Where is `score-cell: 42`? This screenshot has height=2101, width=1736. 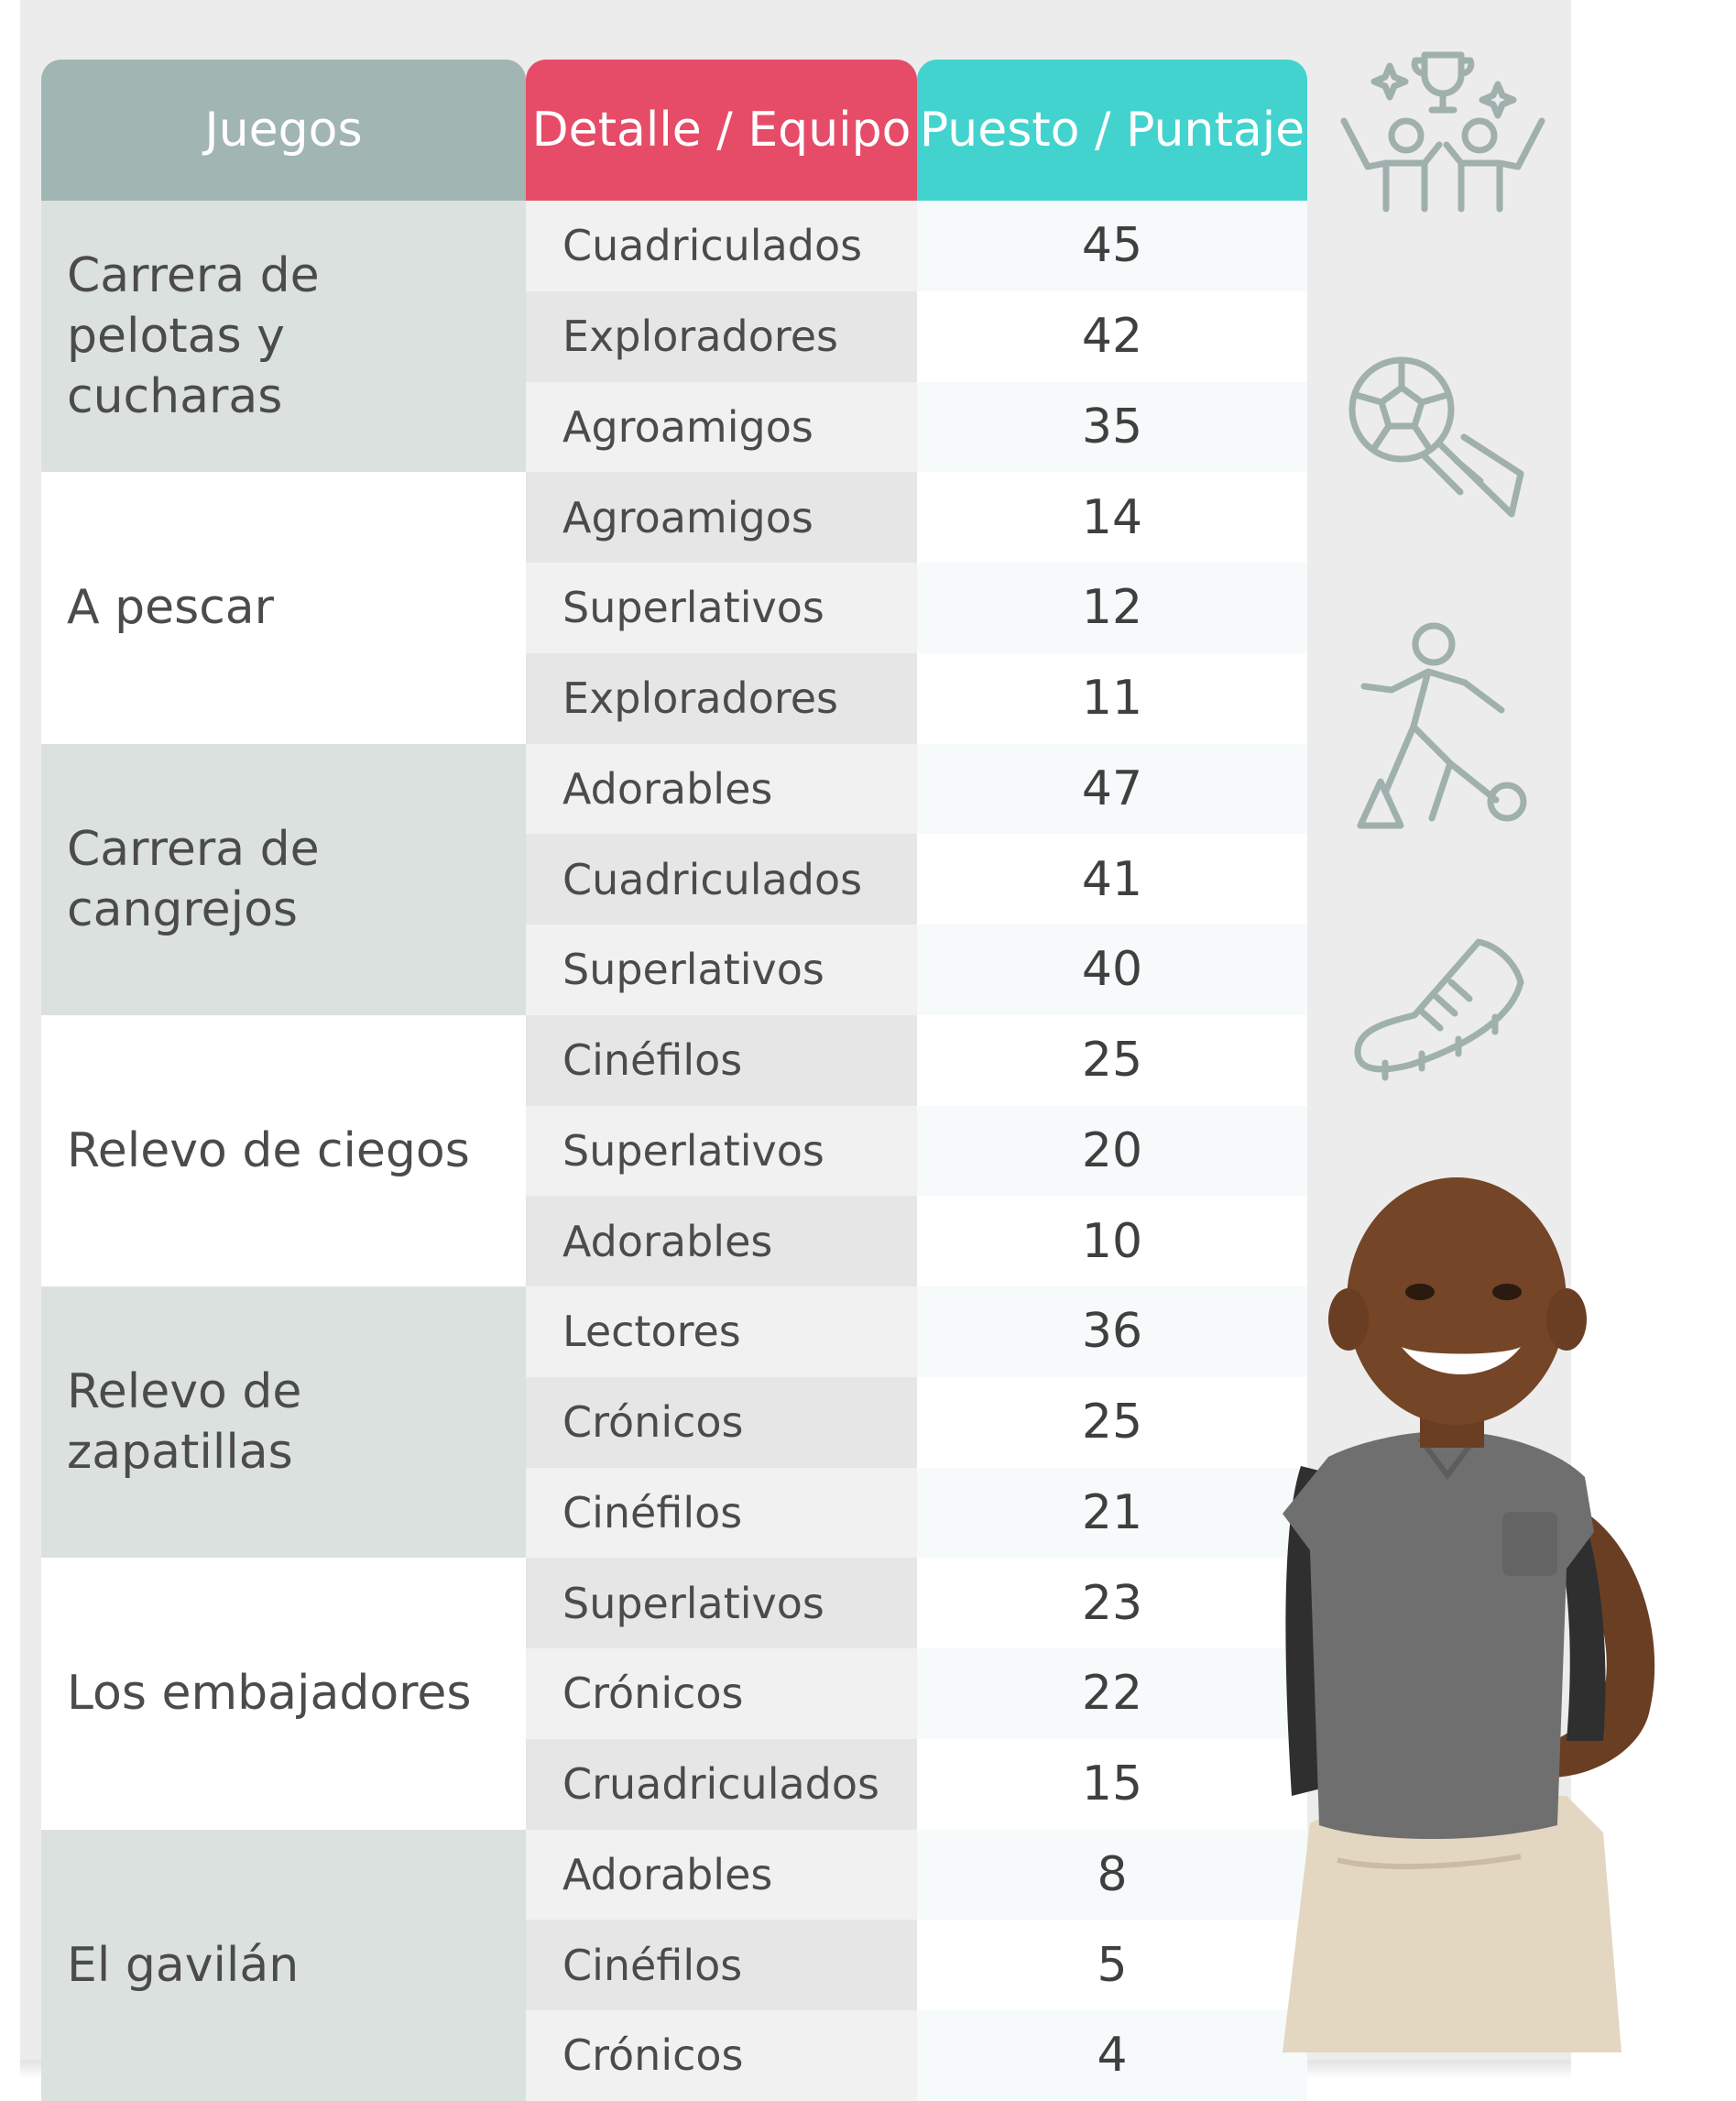 score-cell: 42 is located at coordinates (1112, 336).